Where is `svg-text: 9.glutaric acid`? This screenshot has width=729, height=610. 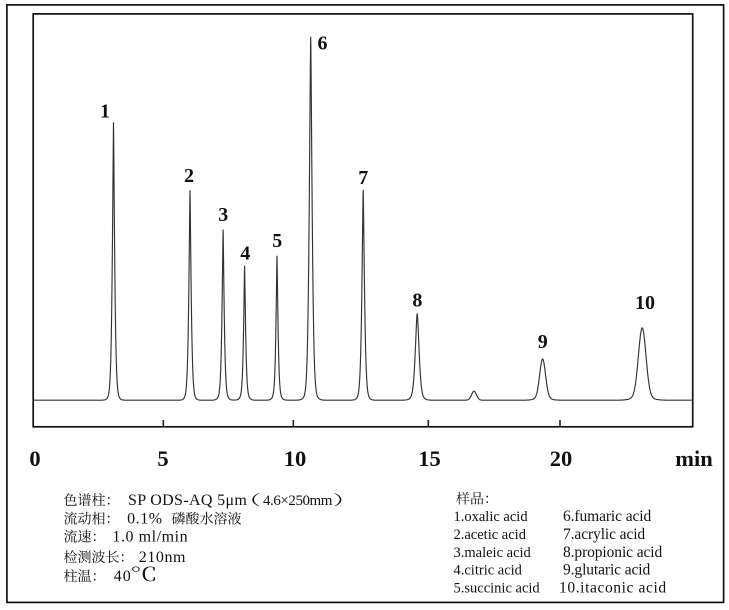
svg-text: 9.glutaric acid is located at coordinates (607, 570).